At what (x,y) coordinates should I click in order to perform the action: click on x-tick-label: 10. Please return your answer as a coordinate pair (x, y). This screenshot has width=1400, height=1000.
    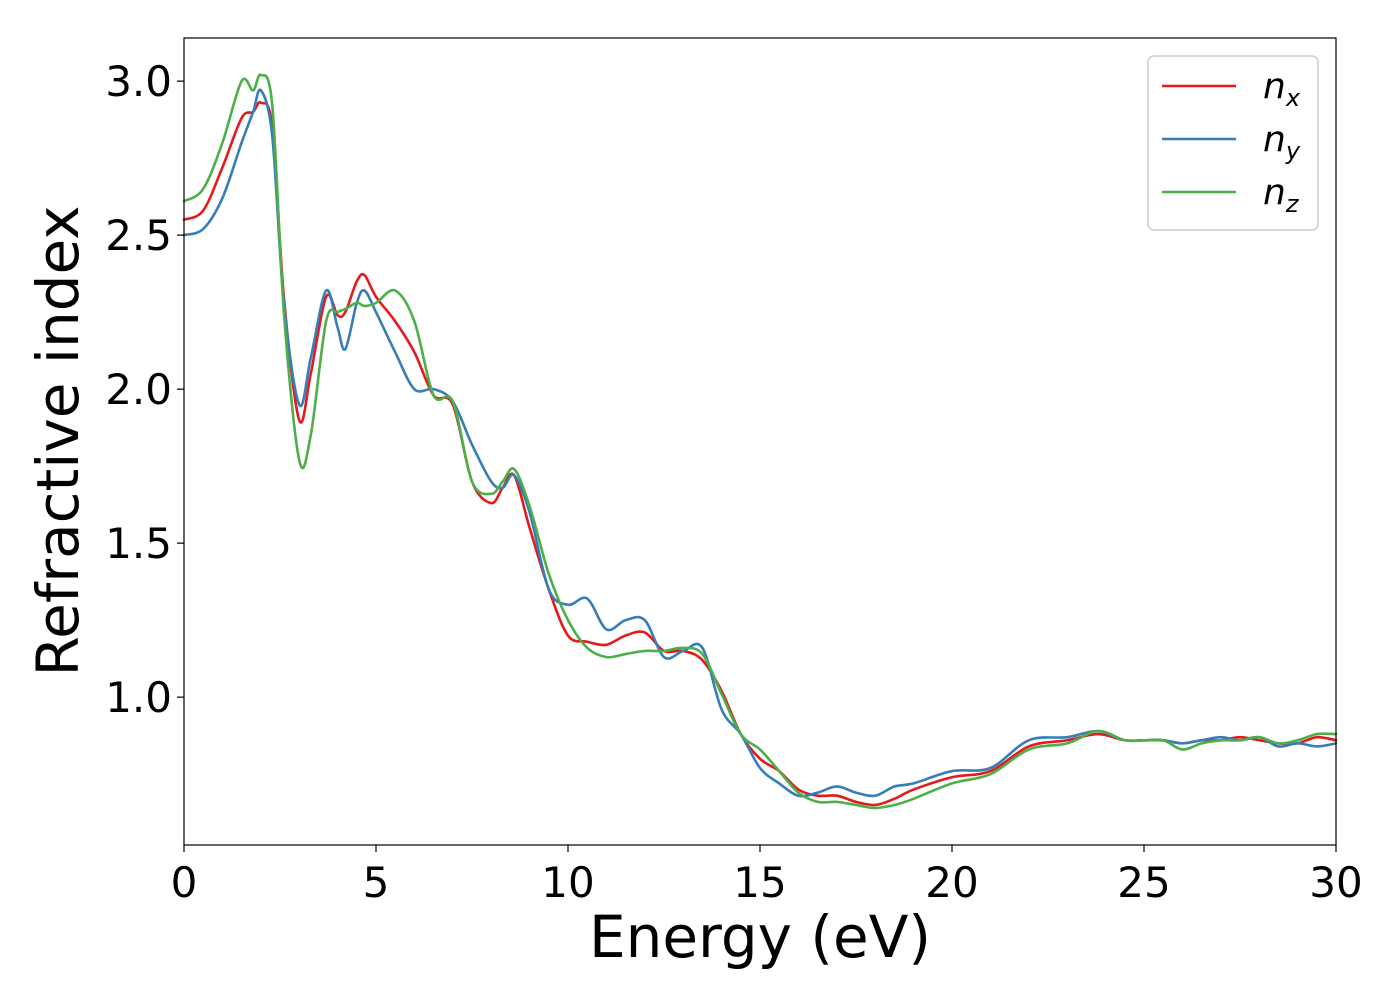
    Looking at the image, I should click on (567, 882).